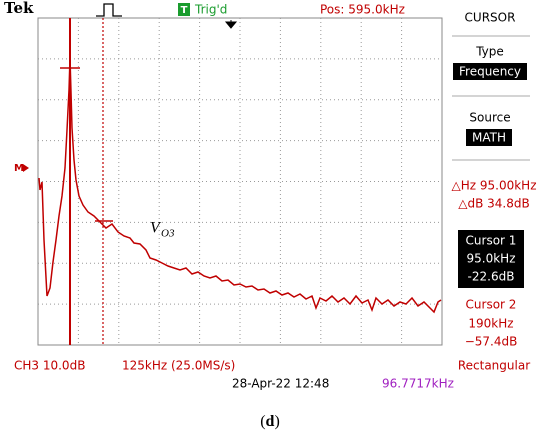 The width and height of the screenshot is (550, 440). Describe the element at coordinates (26, 168) in the screenshot. I see `math-marker-arrow` at that location.